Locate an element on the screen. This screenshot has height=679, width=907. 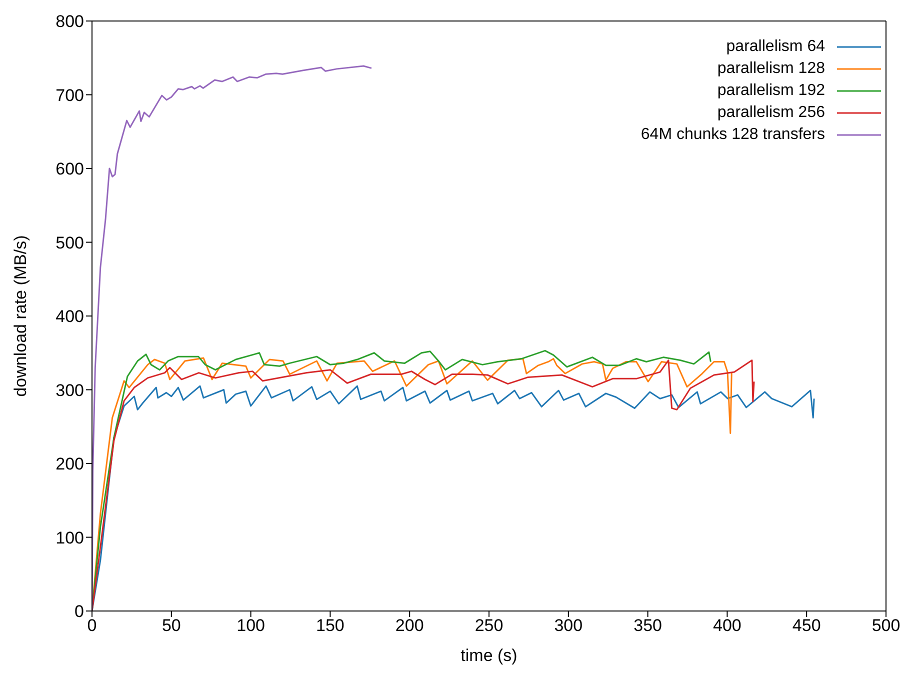
y-tick-label: 200 is located at coordinates (70, 464).